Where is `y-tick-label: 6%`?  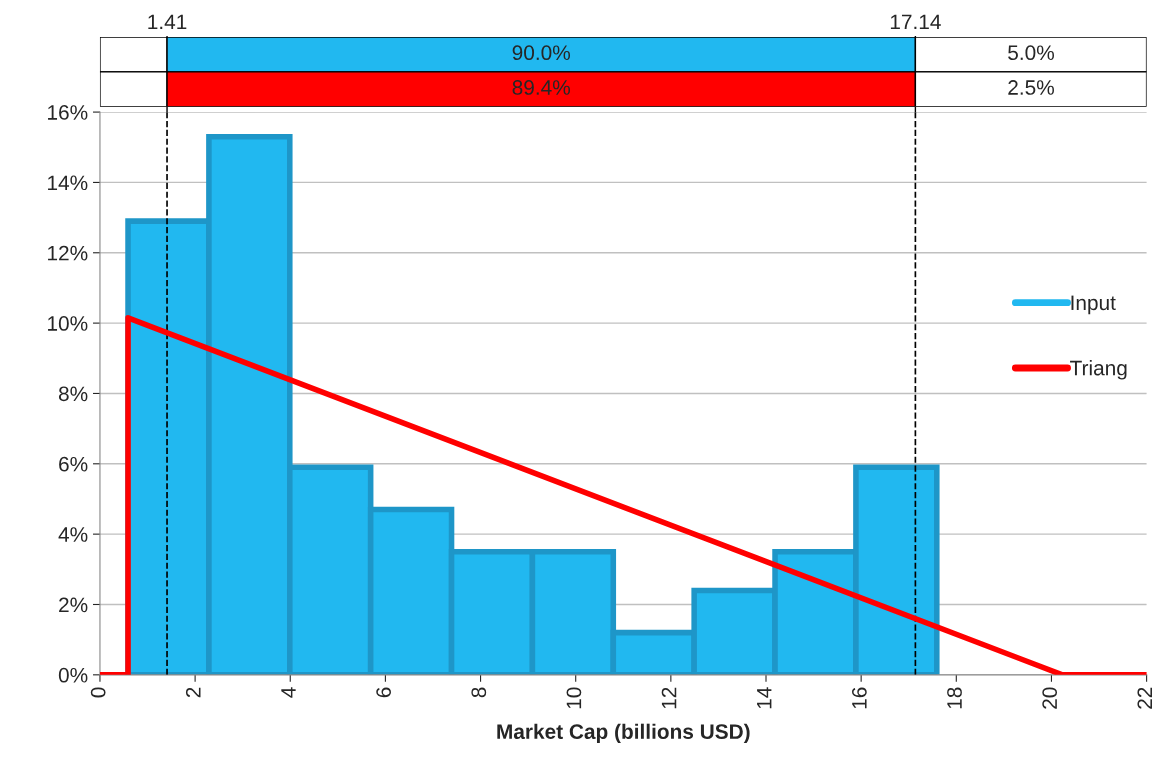
y-tick-label: 6% is located at coordinates (73, 464).